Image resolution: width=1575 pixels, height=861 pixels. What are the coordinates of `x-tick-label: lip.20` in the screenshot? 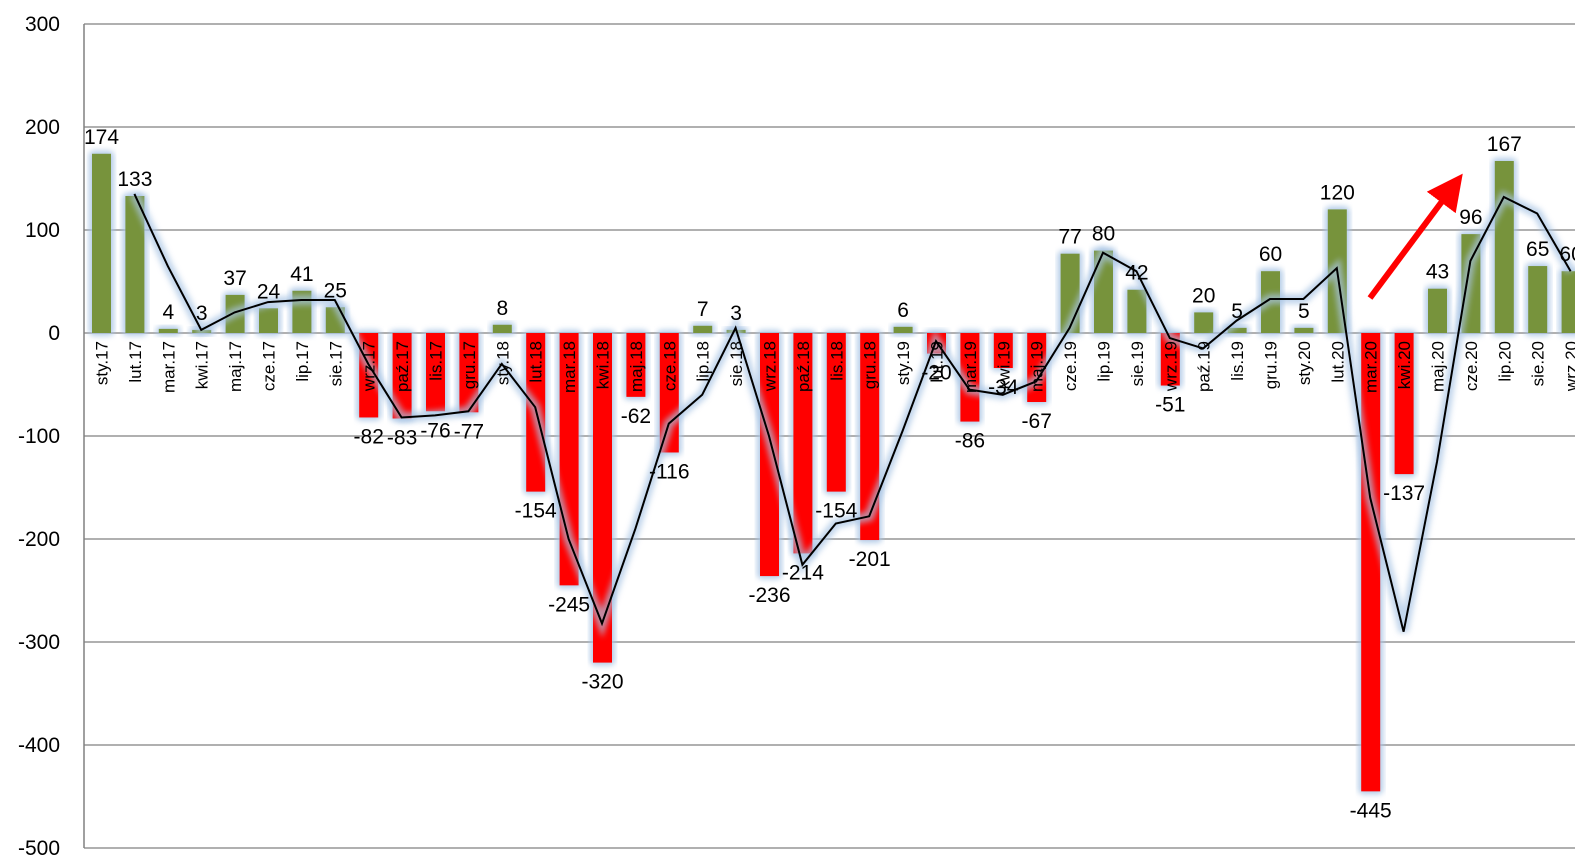 It's located at (1504, 361).